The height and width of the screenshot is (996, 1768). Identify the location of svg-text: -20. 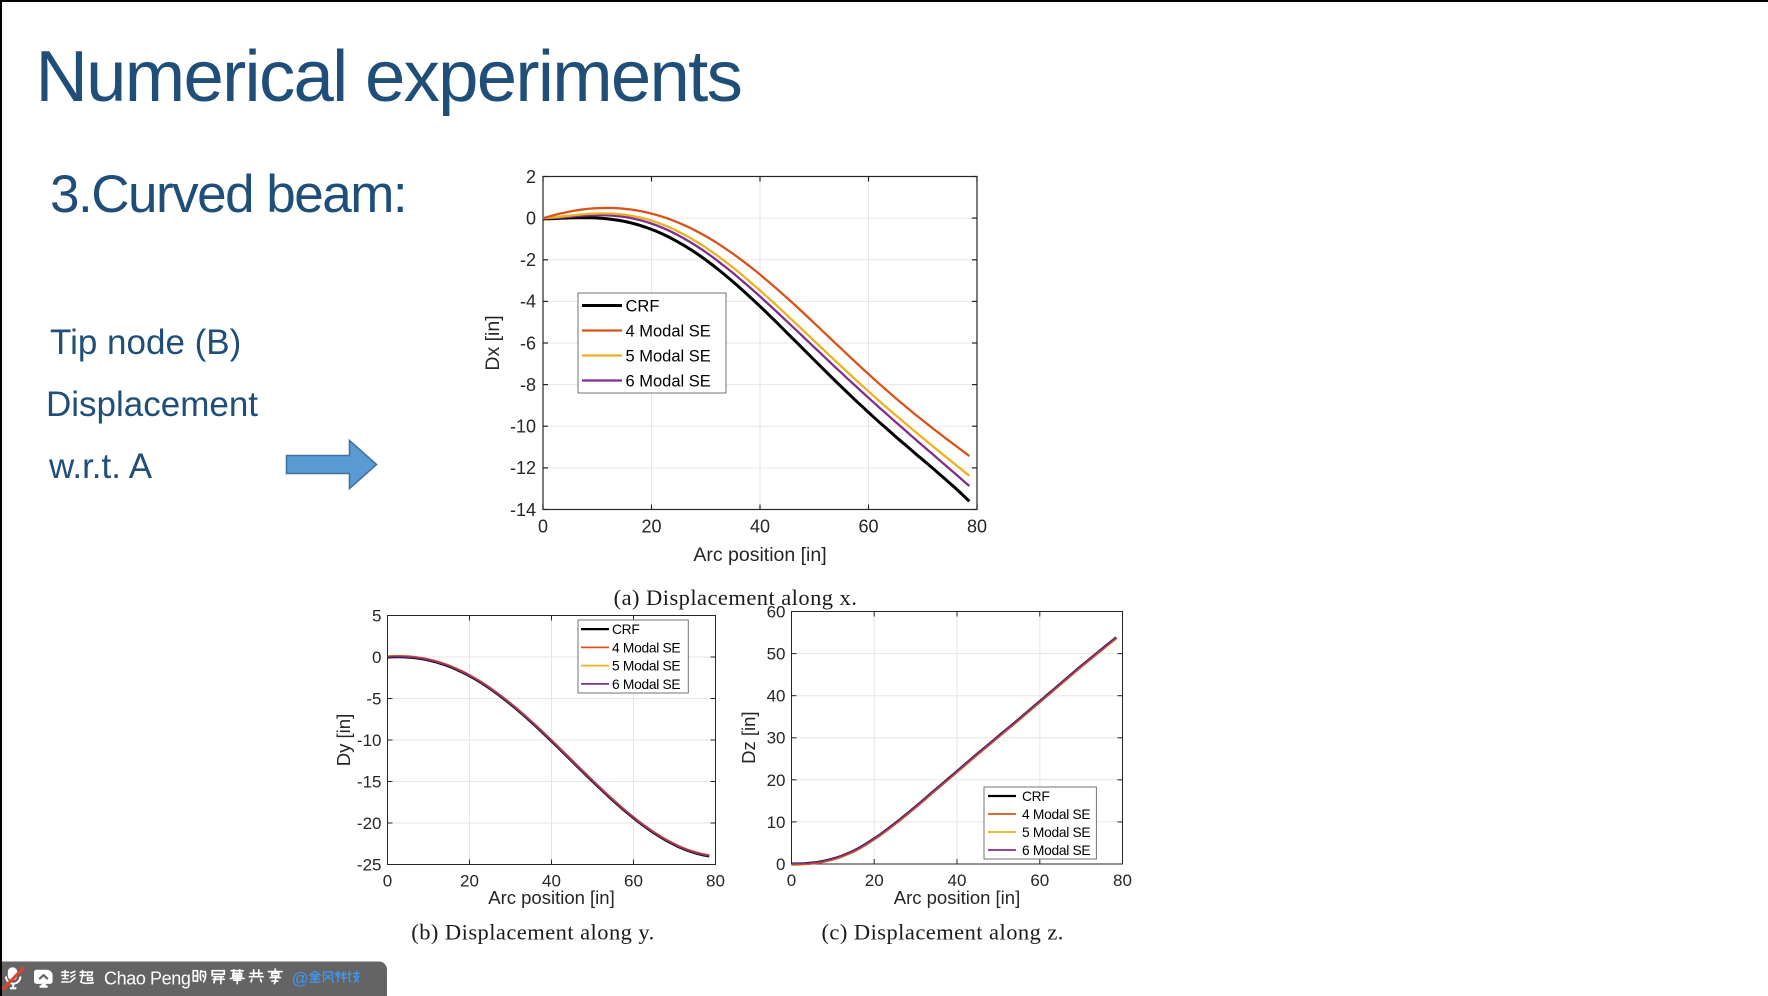
(369, 823).